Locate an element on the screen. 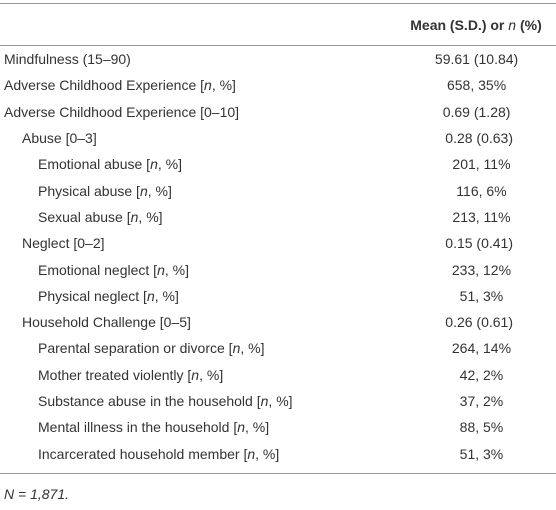 The height and width of the screenshot is (510, 556). row-label: Adverse Childhood Experience [n, %] is located at coordinates (198, 85).